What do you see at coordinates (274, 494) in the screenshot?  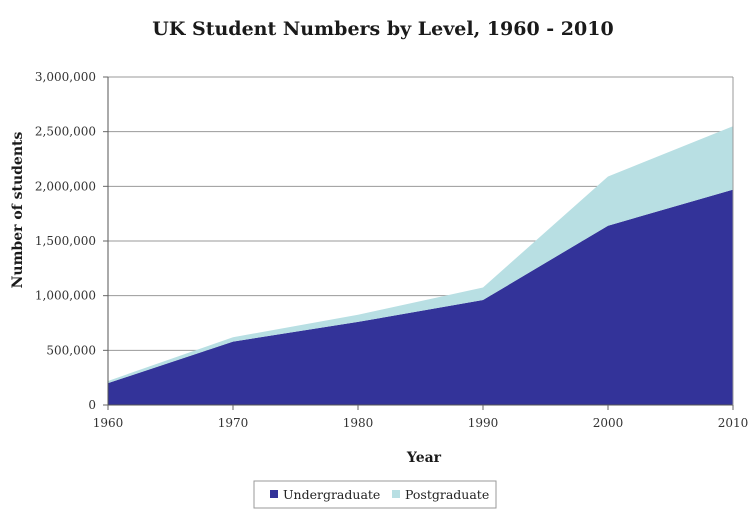 I see `legend-swatch-undergraduate` at bounding box center [274, 494].